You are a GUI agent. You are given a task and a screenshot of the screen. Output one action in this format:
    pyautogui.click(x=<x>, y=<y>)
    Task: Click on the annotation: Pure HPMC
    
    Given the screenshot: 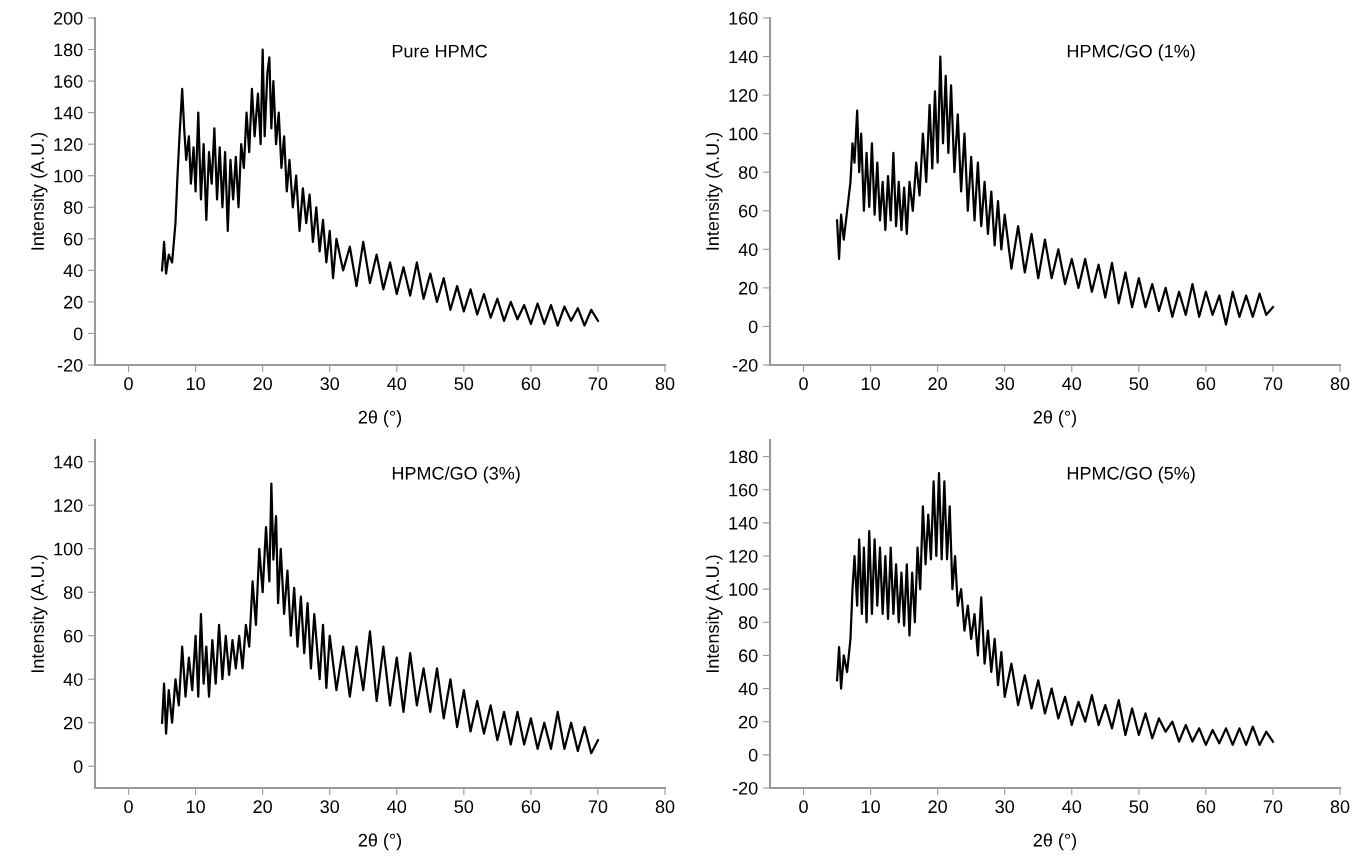 What is the action you would take?
    pyautogui.click(x=440, y=51)
    